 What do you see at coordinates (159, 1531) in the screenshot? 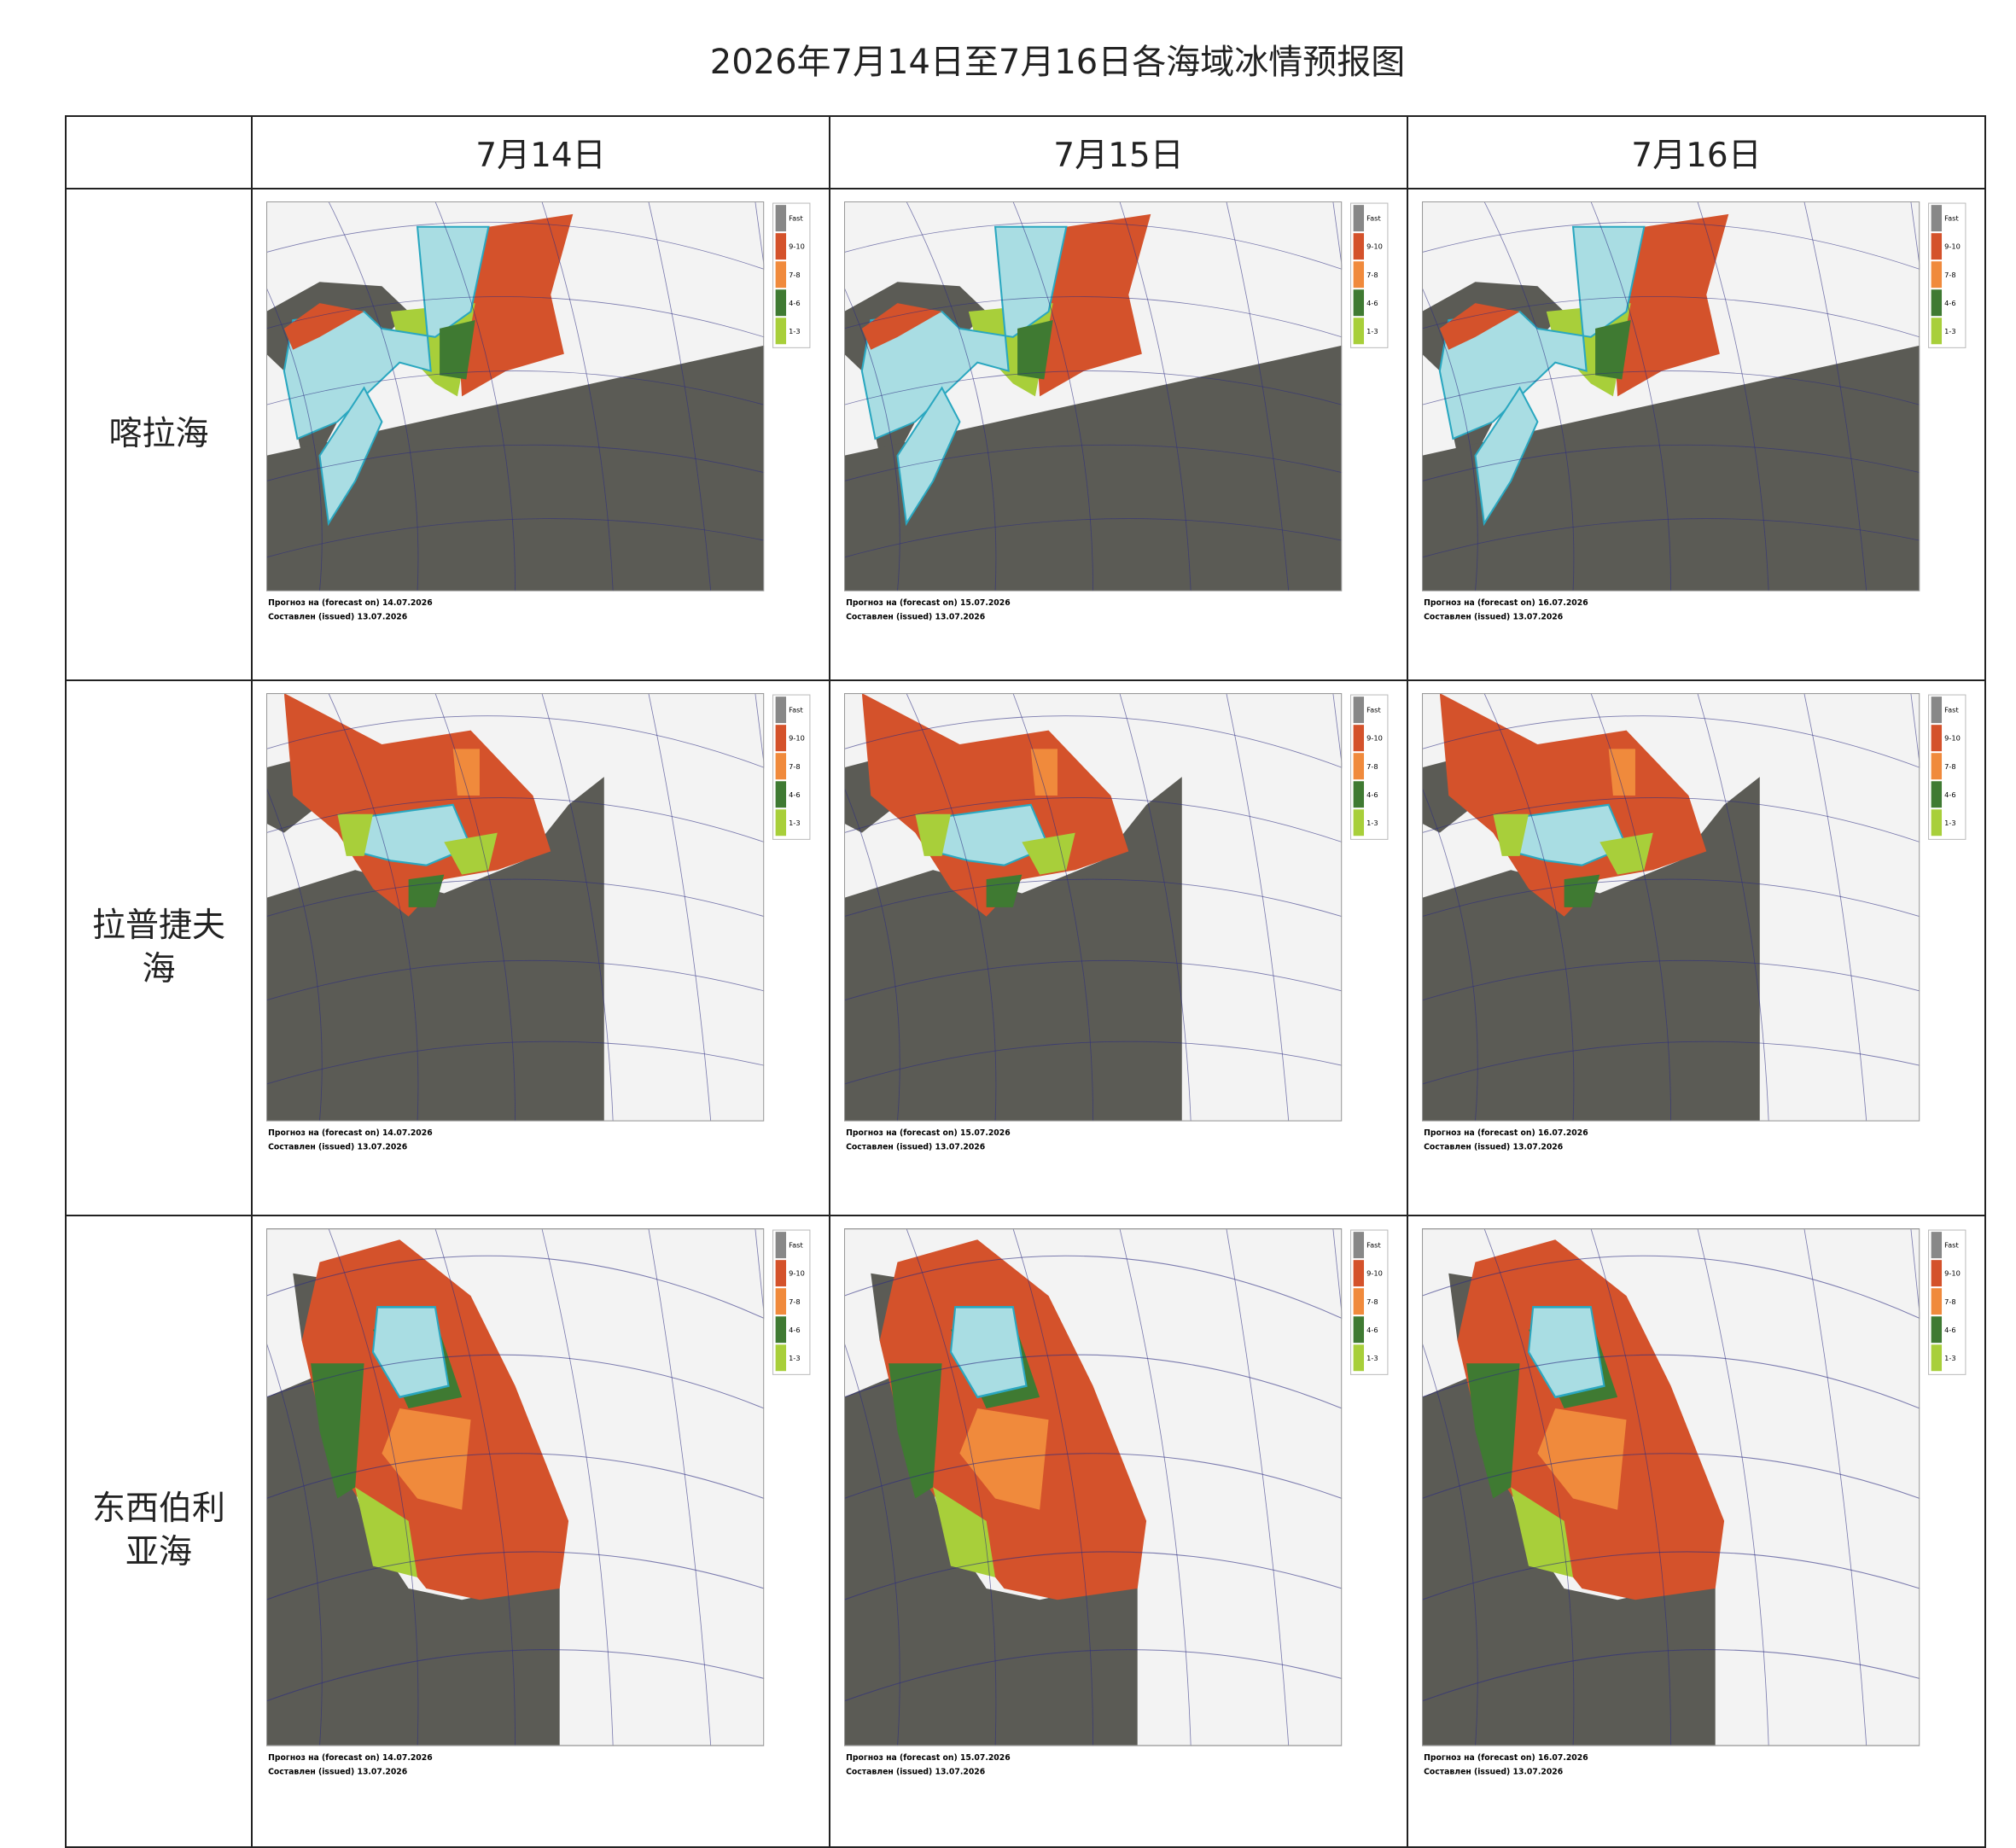
I see `row-label: 东西伯利亚海` at bounding box center [159, 1531].